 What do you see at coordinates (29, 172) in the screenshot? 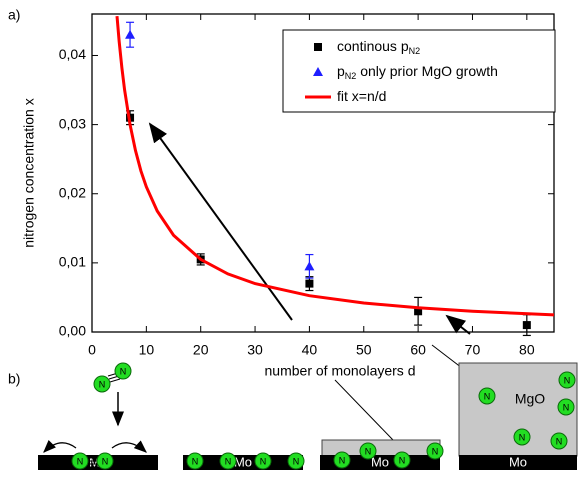
I see `y-axis-label: nitrogen concentration x` at bounding box center [29, 172].